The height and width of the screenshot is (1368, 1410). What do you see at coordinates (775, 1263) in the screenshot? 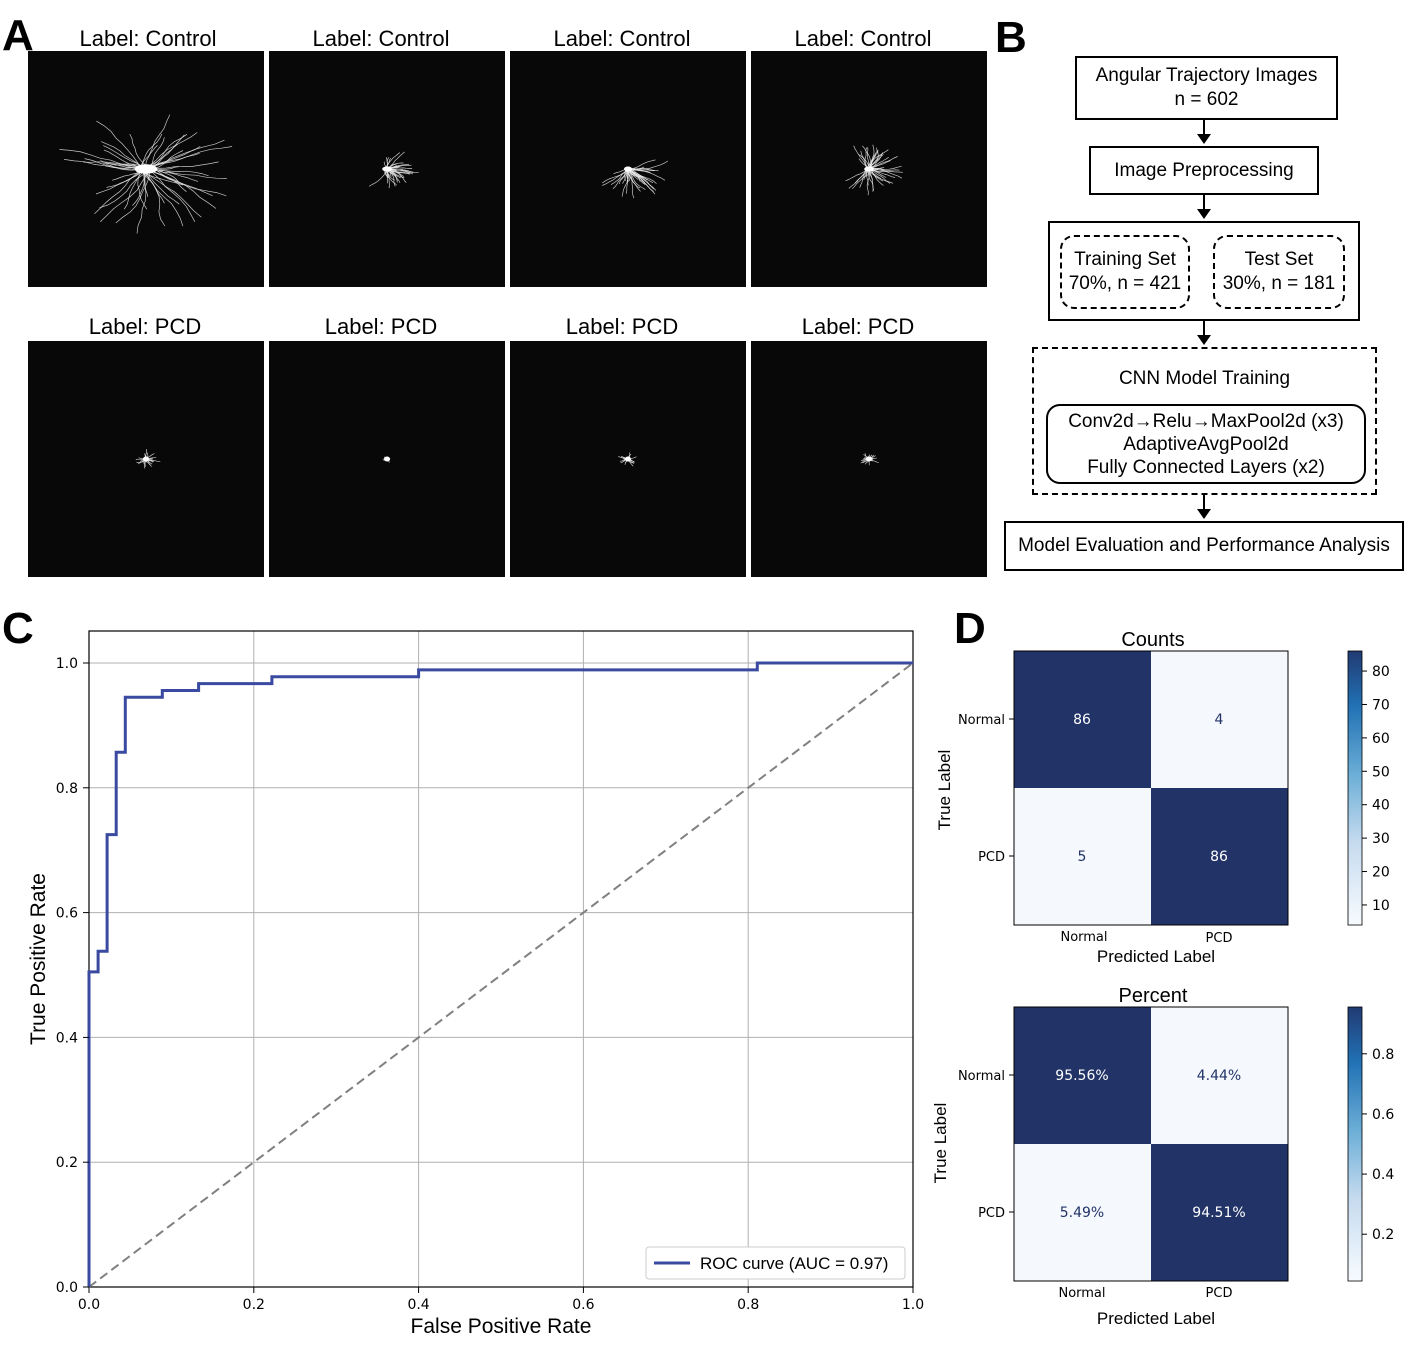
I see `roc-legend-box` at bounding box center [775, 1263].